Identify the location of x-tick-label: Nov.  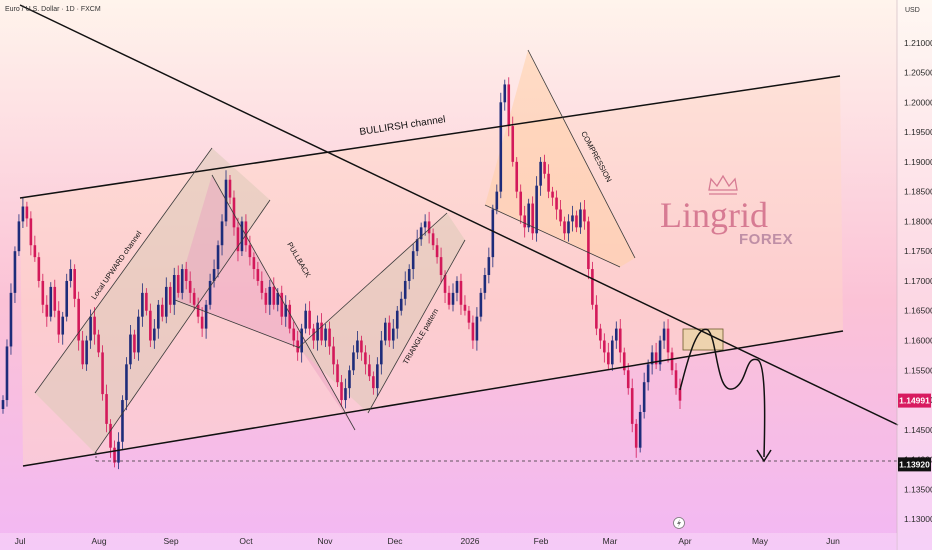
(325, 541).